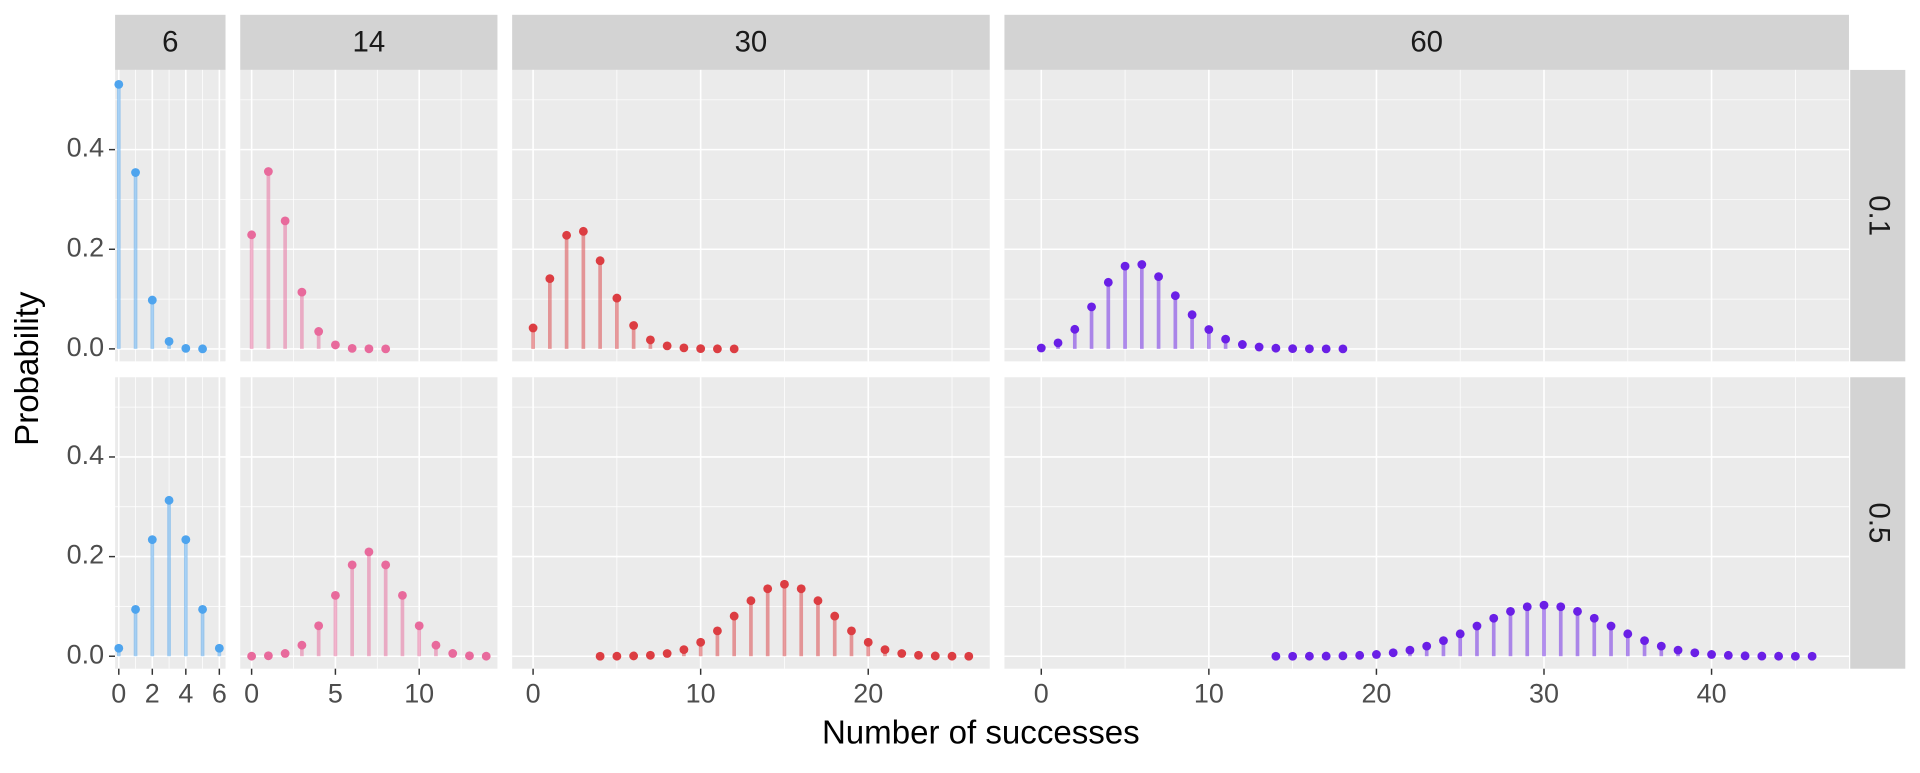 Image resolution: width=1920 pixels, height=773 pixels. Describe the element at coordinates (1544, 694) in the screenshot. I see `x-tick-label: 30` at that location.